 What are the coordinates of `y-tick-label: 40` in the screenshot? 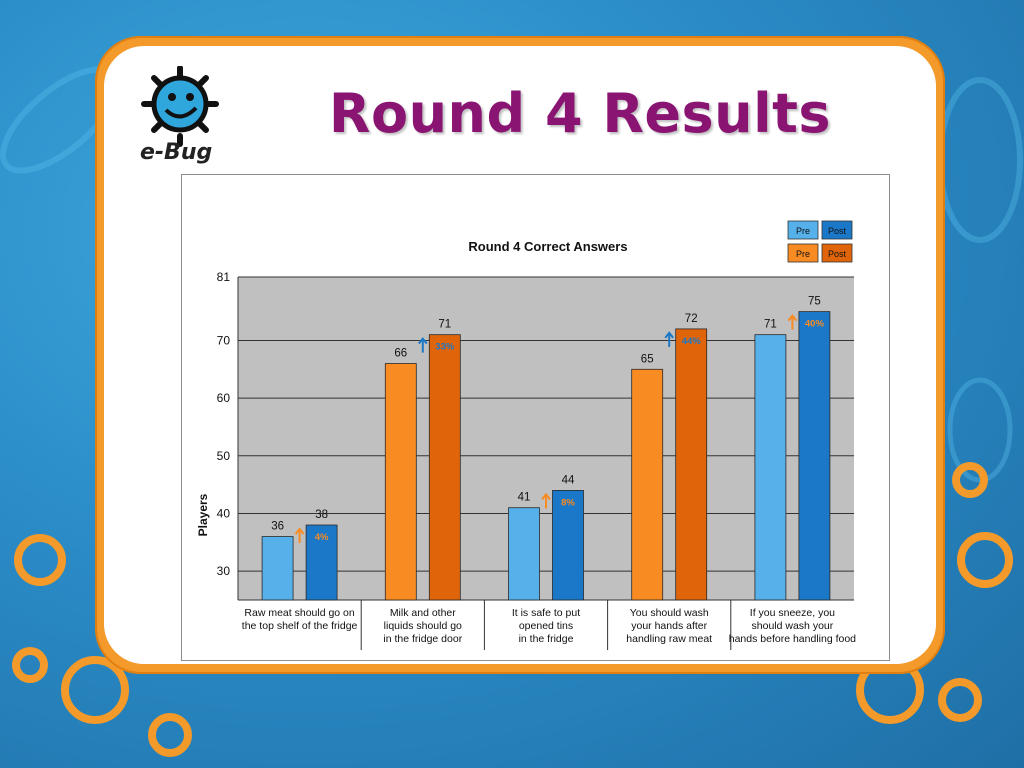 It's located at (224, 513).